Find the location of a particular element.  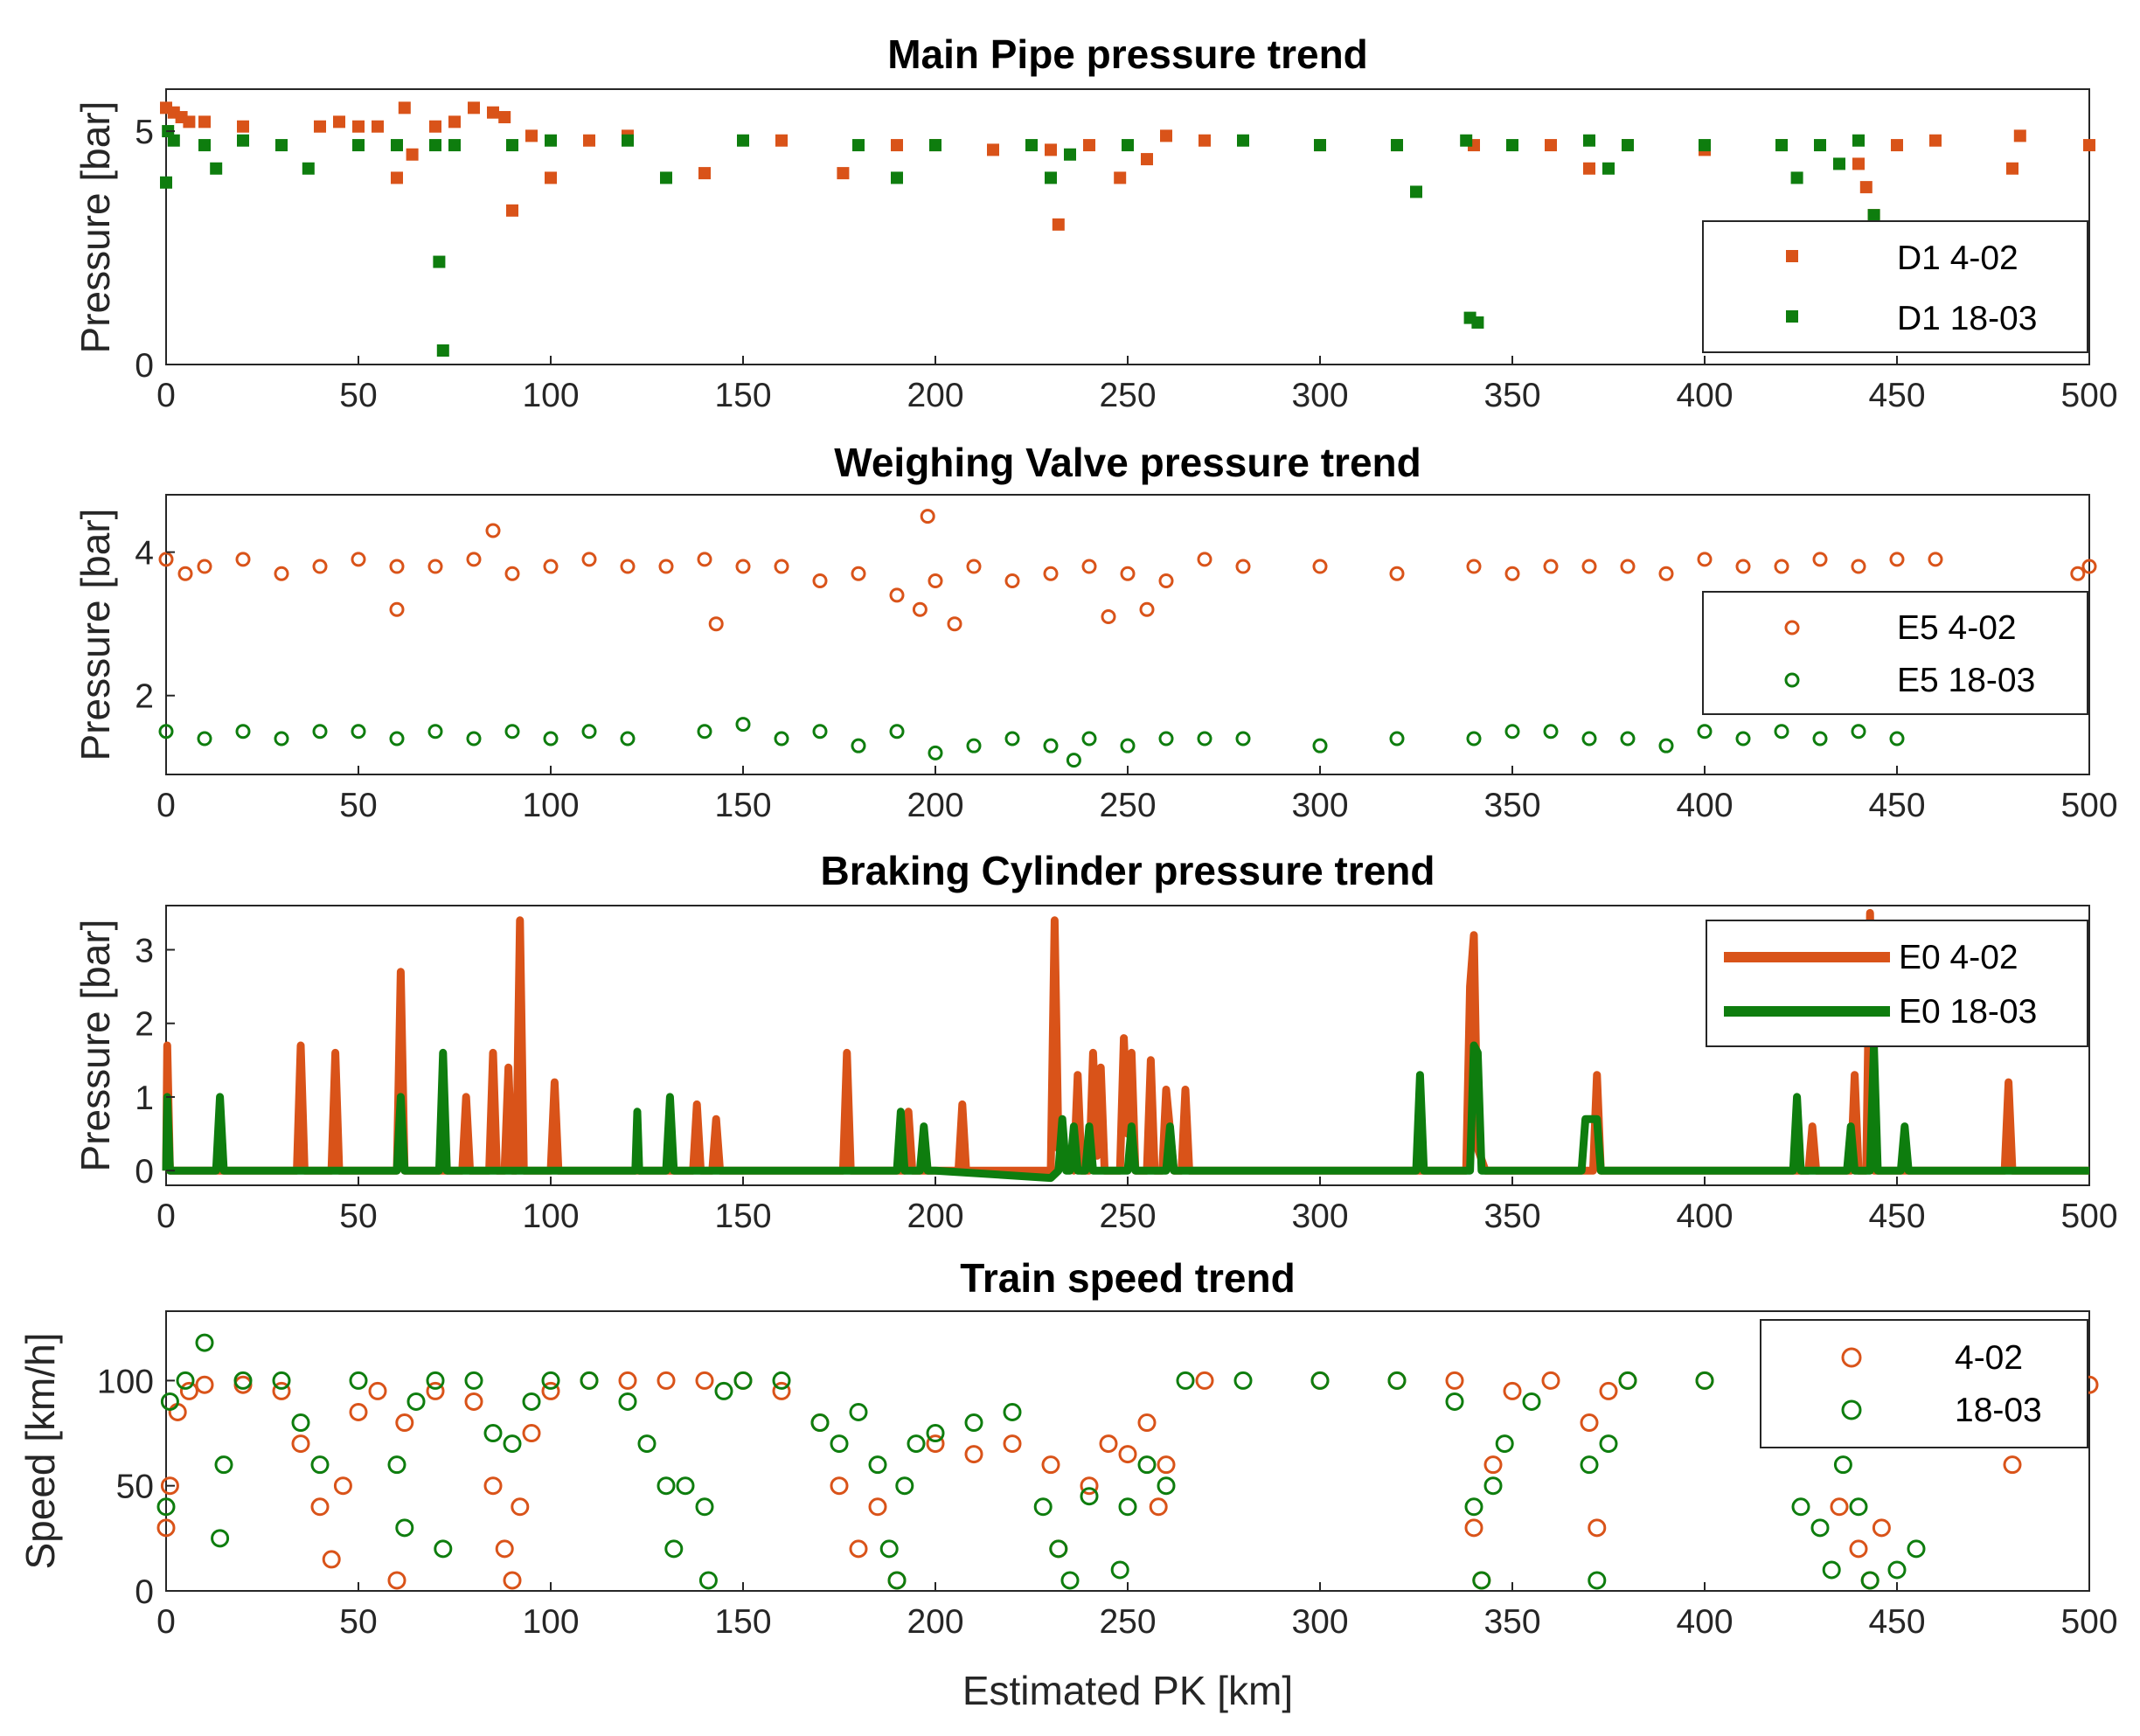

braking-cylinder-ytick-label: 3 is located at coordinates (144, 951).